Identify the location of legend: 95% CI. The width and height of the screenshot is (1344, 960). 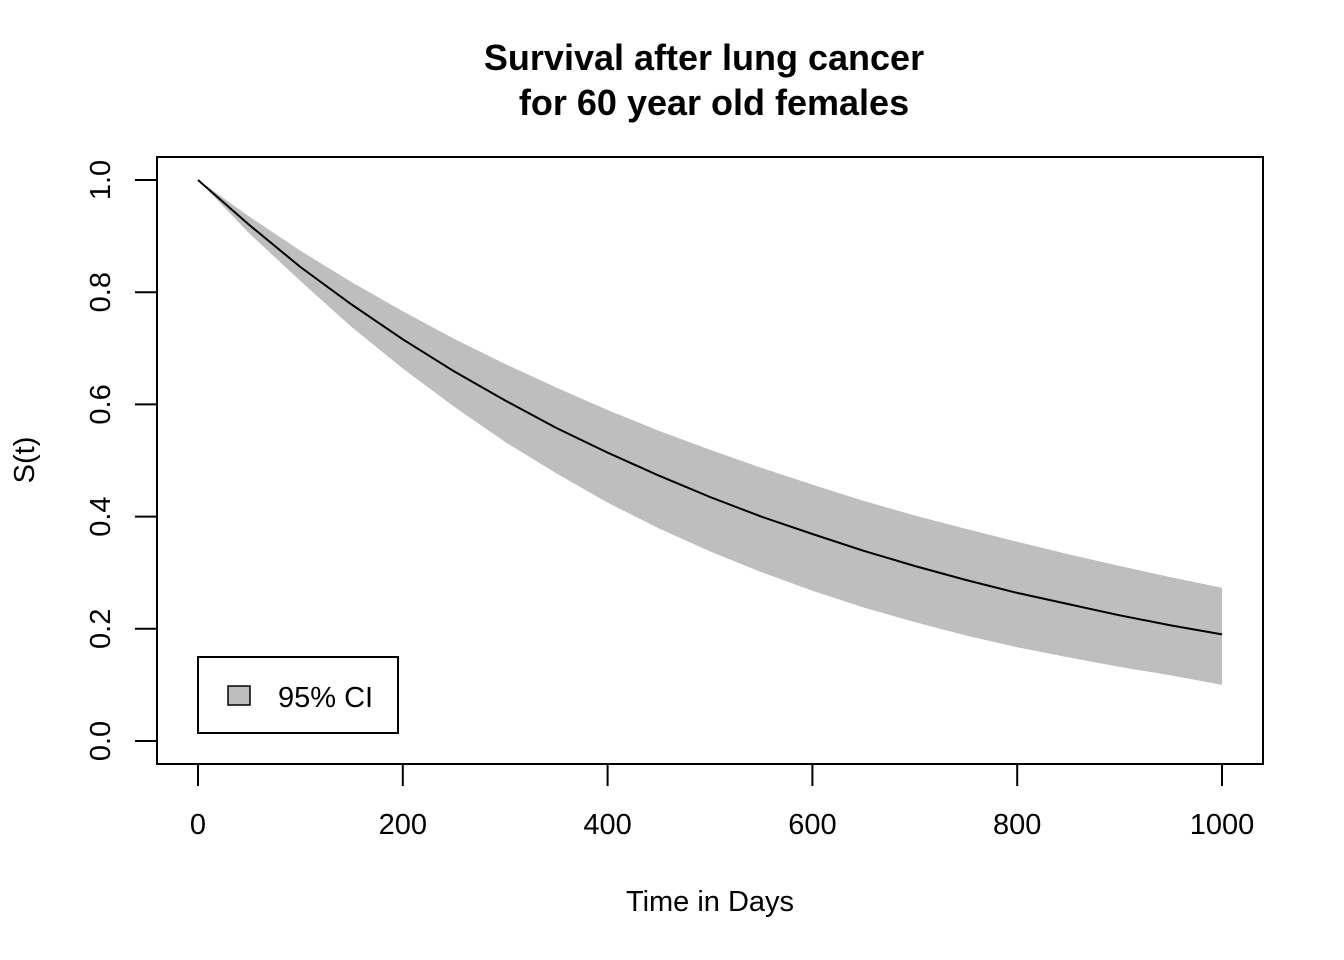
(298, 695).